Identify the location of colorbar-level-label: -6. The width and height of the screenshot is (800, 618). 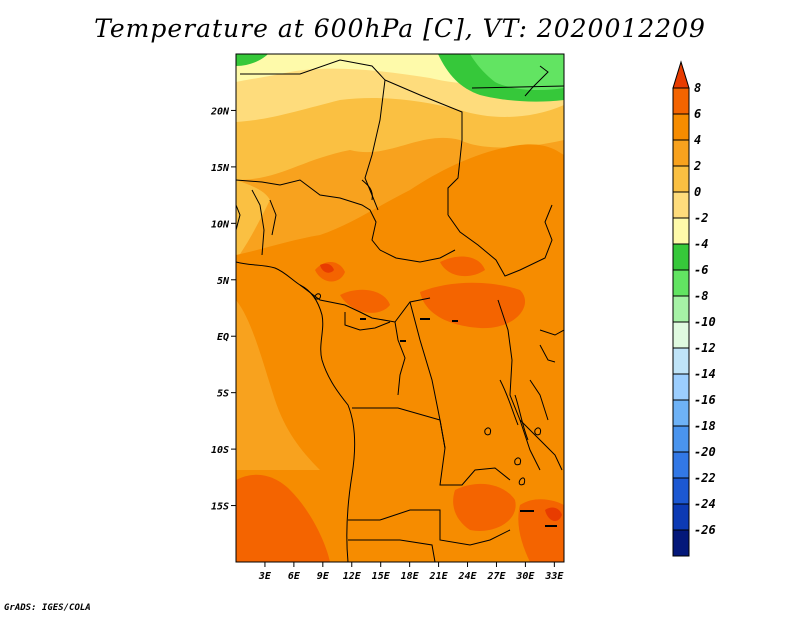
(701, 270).